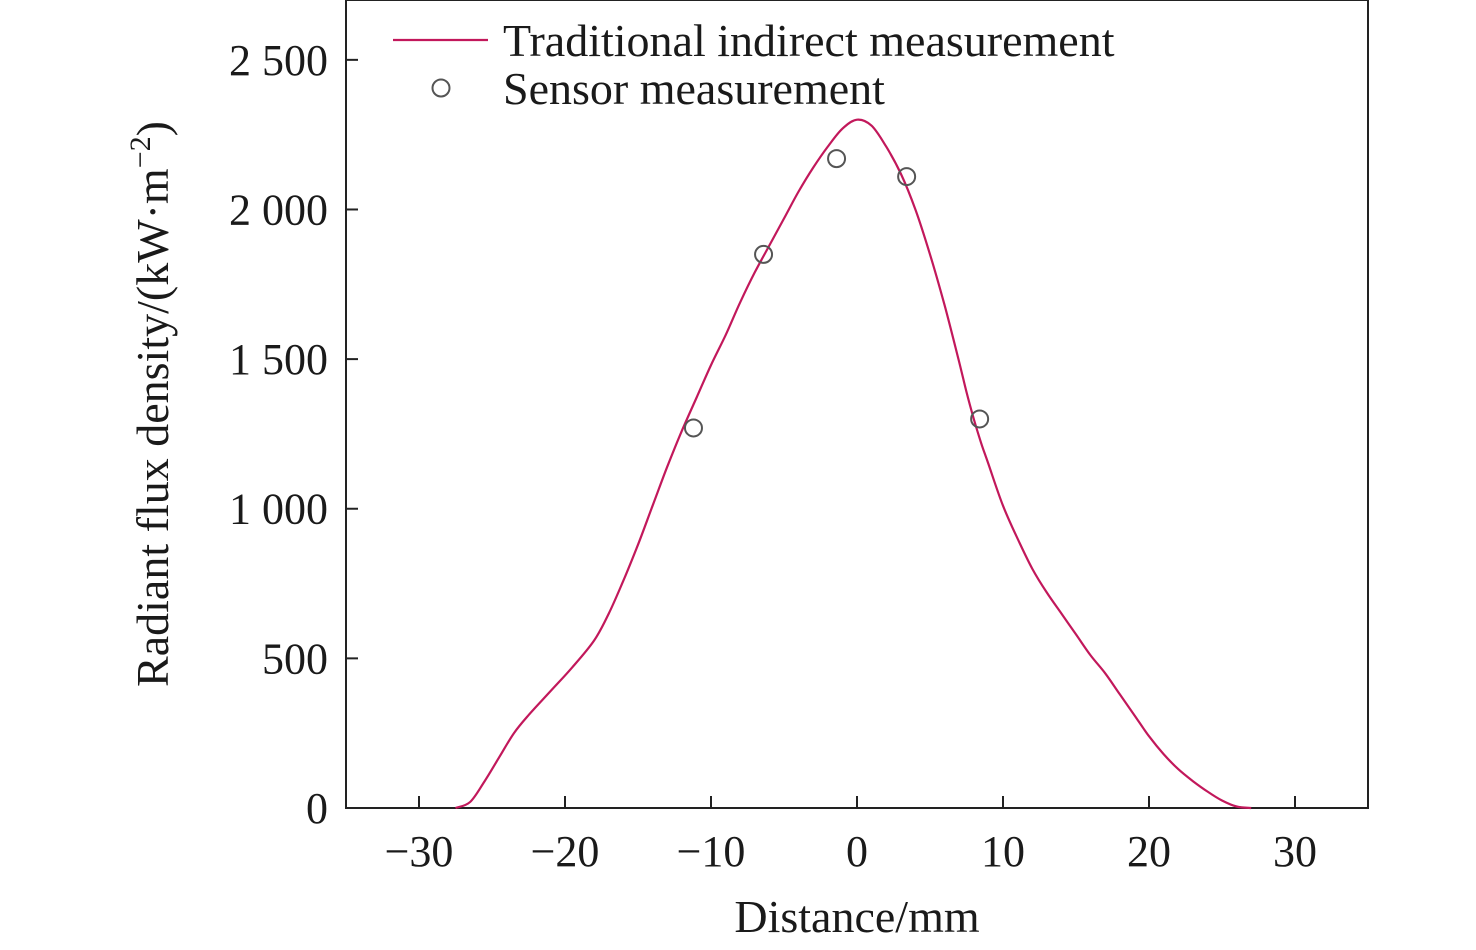 The image size is (1476, 950). I want to click on y-tick-label: 1 000, so click(278, 509).